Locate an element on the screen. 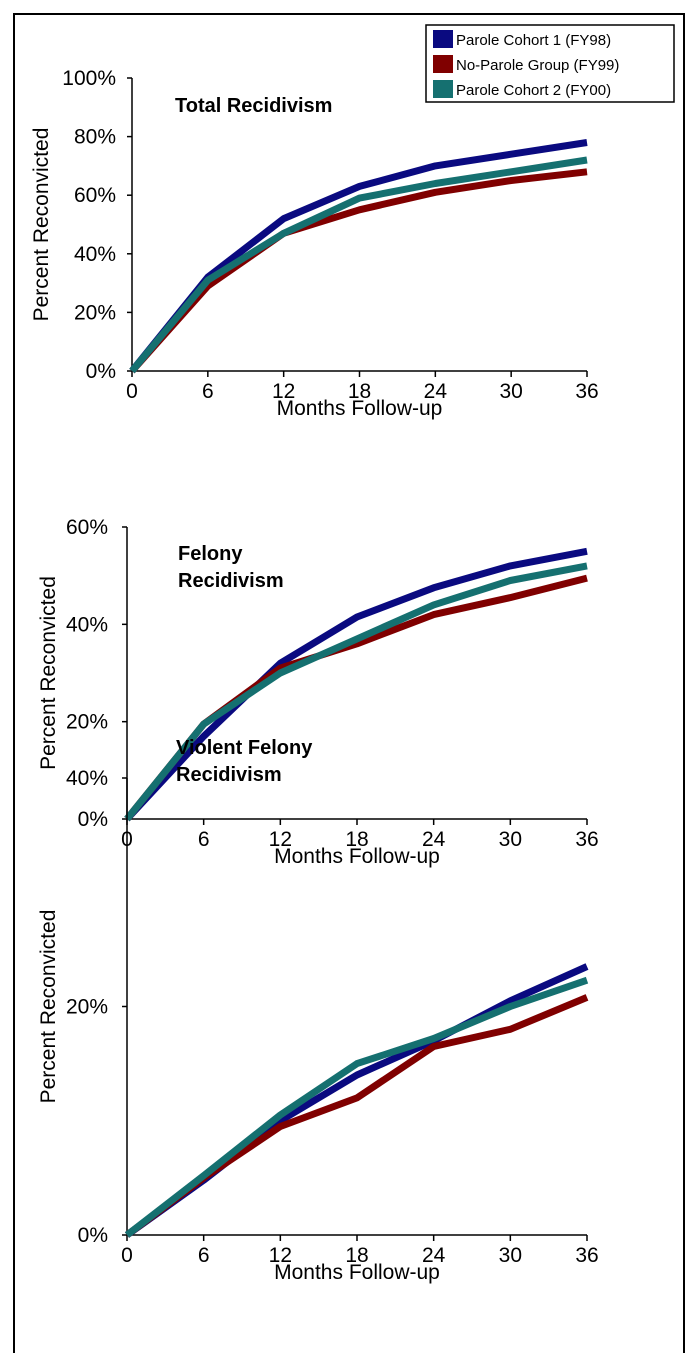 The height and width of the screenshot is (1353, 698). legend-label-fy00: Parole Cohort 2 (FY00) is located at coordinates (533, 90).